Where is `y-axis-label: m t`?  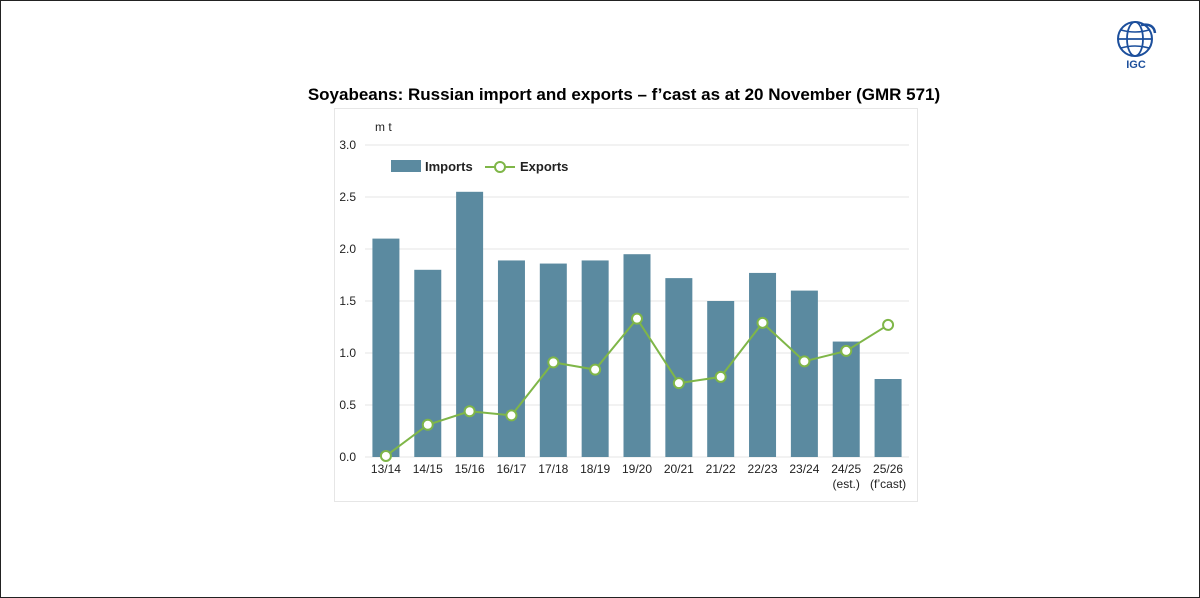 y-axis-label: m t is located at coordinates (383, 127).